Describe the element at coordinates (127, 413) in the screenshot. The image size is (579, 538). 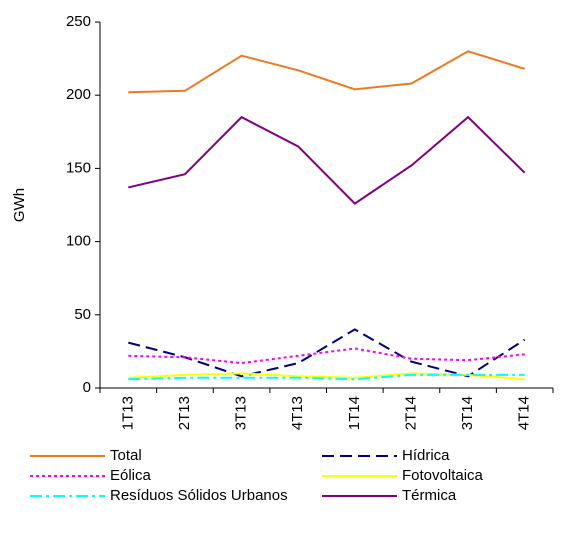
I see `x-tick-label: 1T13` at that location.